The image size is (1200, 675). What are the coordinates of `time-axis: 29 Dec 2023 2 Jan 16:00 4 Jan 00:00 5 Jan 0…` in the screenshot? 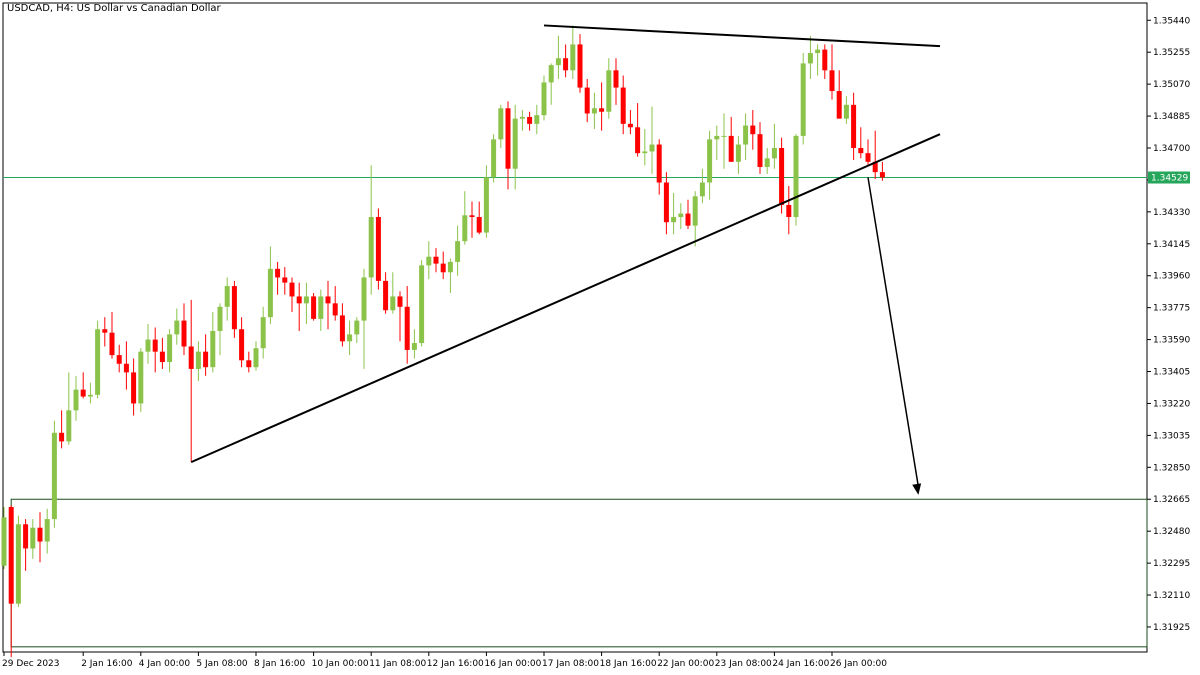 It's located at (444, 660).